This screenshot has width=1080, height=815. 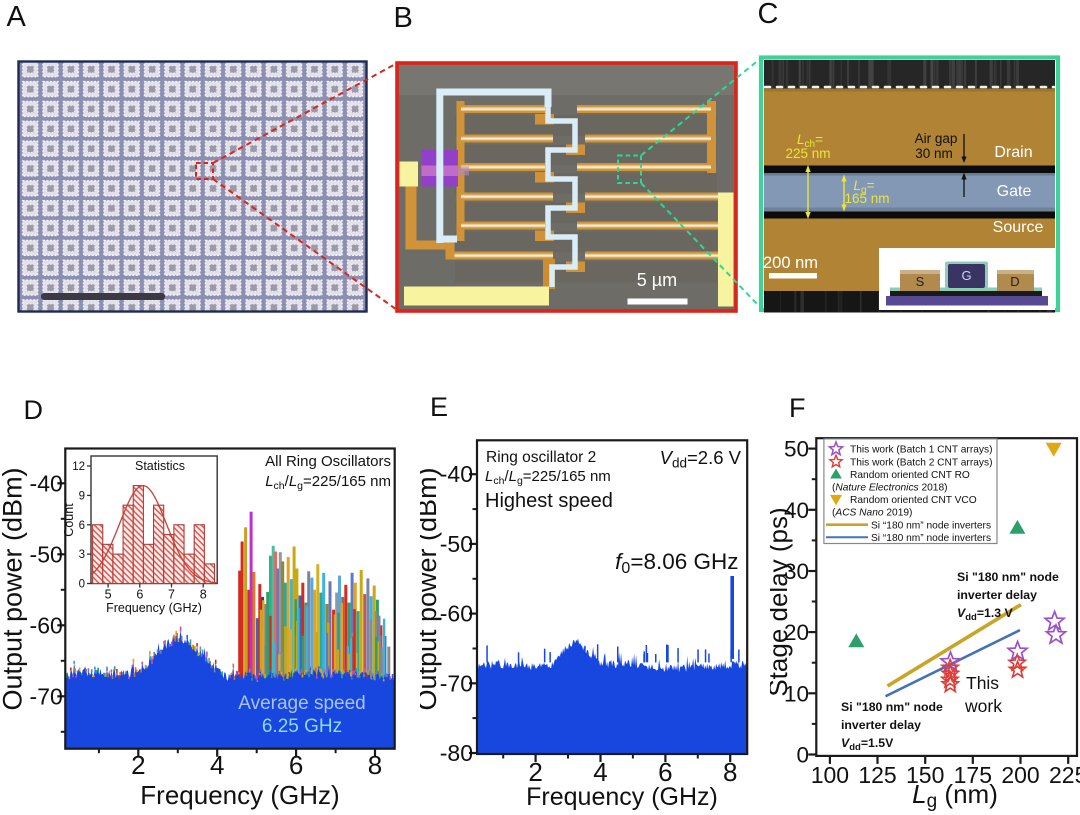 What do you see at coordinates (1020, 775) in the screenshot?
I see `svg-text: 200` at bounding box center [1020, 775].